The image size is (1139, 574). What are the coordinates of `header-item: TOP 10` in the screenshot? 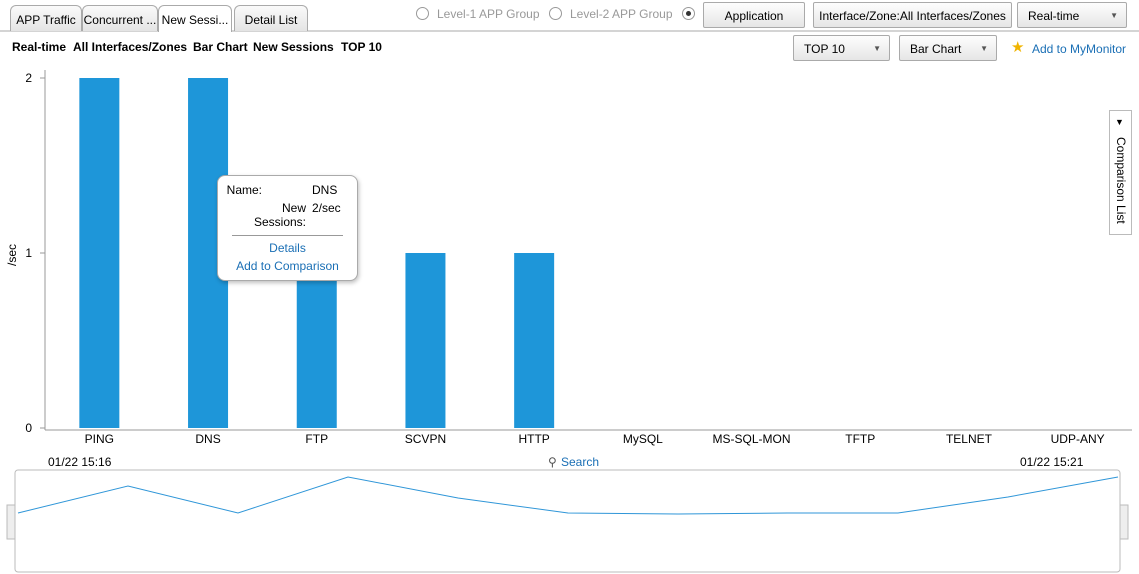 It's located at (361, 47).